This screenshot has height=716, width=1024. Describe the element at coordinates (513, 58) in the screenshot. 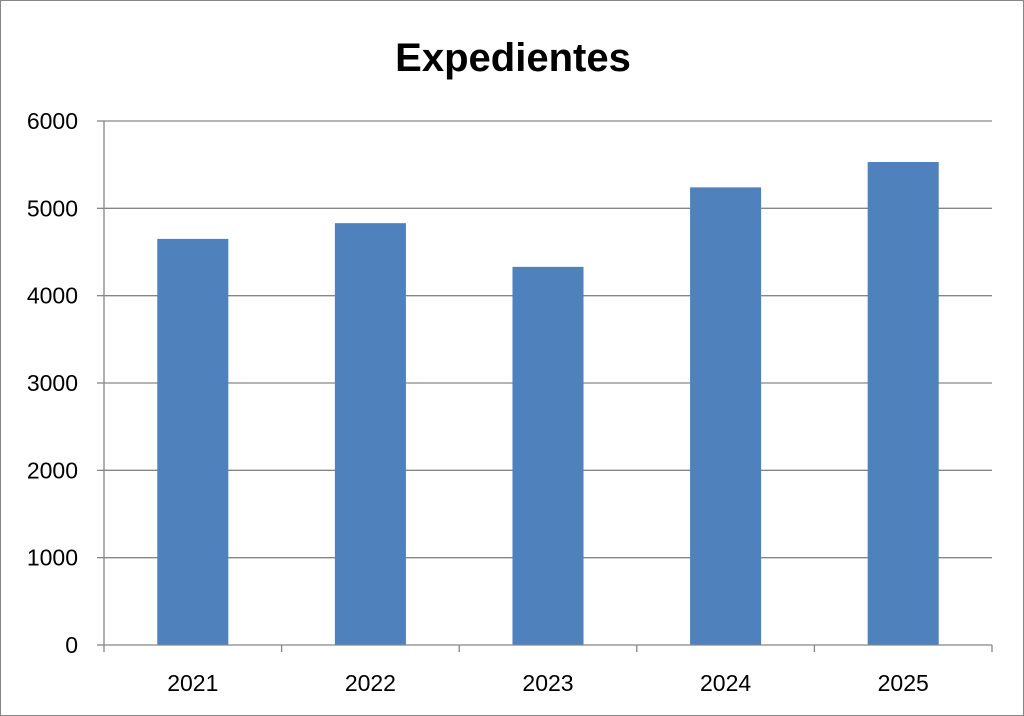

I see `chart-title: Expedientes` at that location.